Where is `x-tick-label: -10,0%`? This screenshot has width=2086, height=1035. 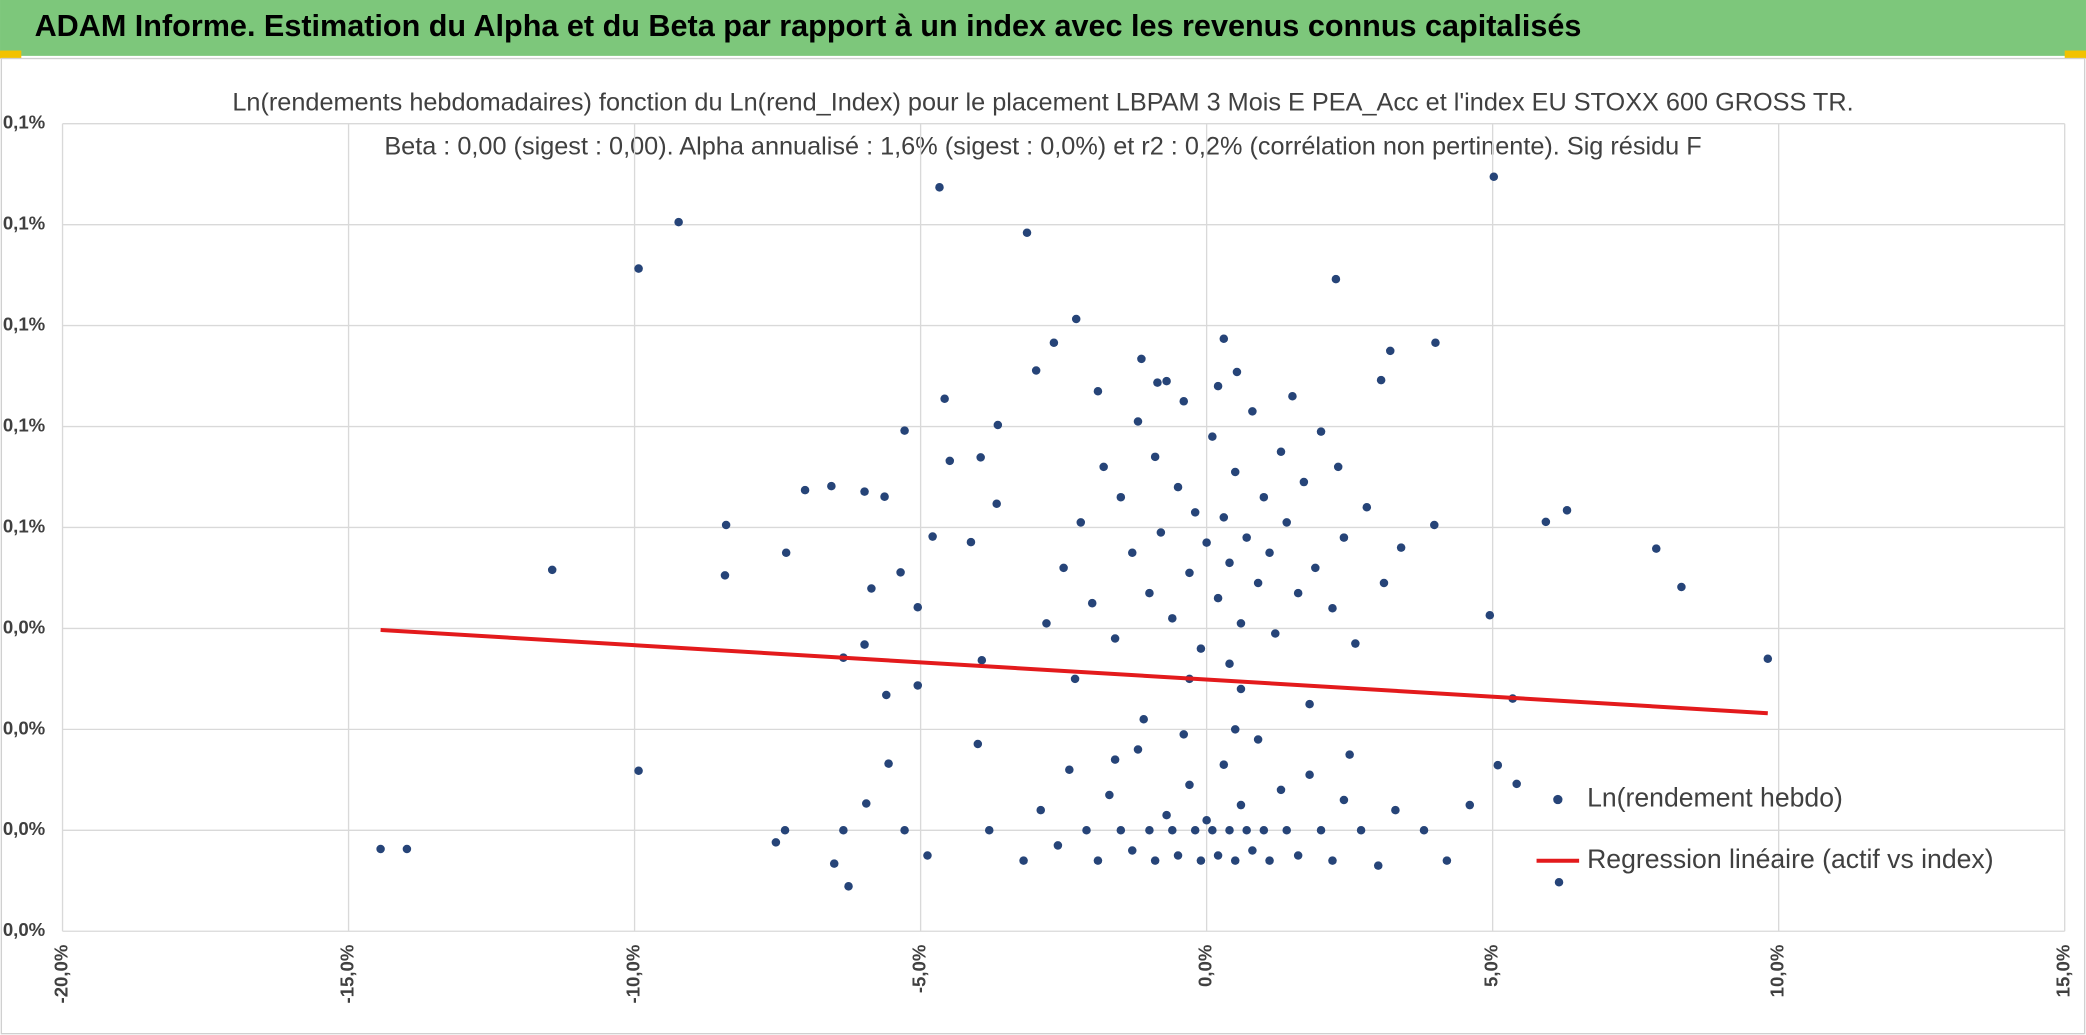 x-tick-label: -10,0% is located at coordinates (633, 973).